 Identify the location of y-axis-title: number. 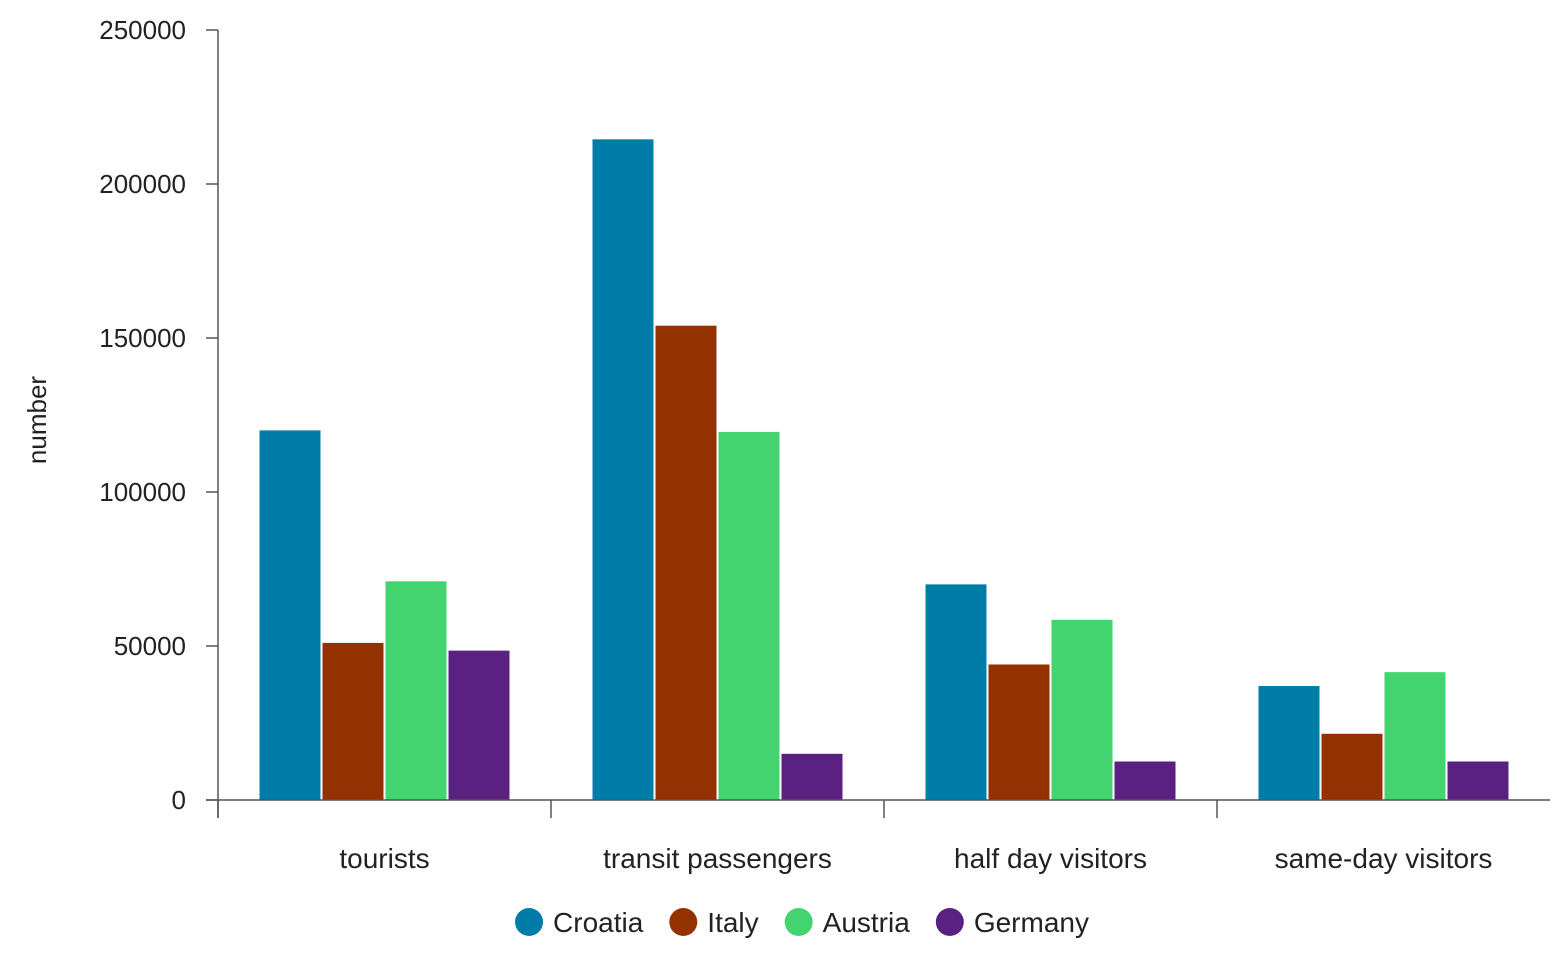
(37, 420).